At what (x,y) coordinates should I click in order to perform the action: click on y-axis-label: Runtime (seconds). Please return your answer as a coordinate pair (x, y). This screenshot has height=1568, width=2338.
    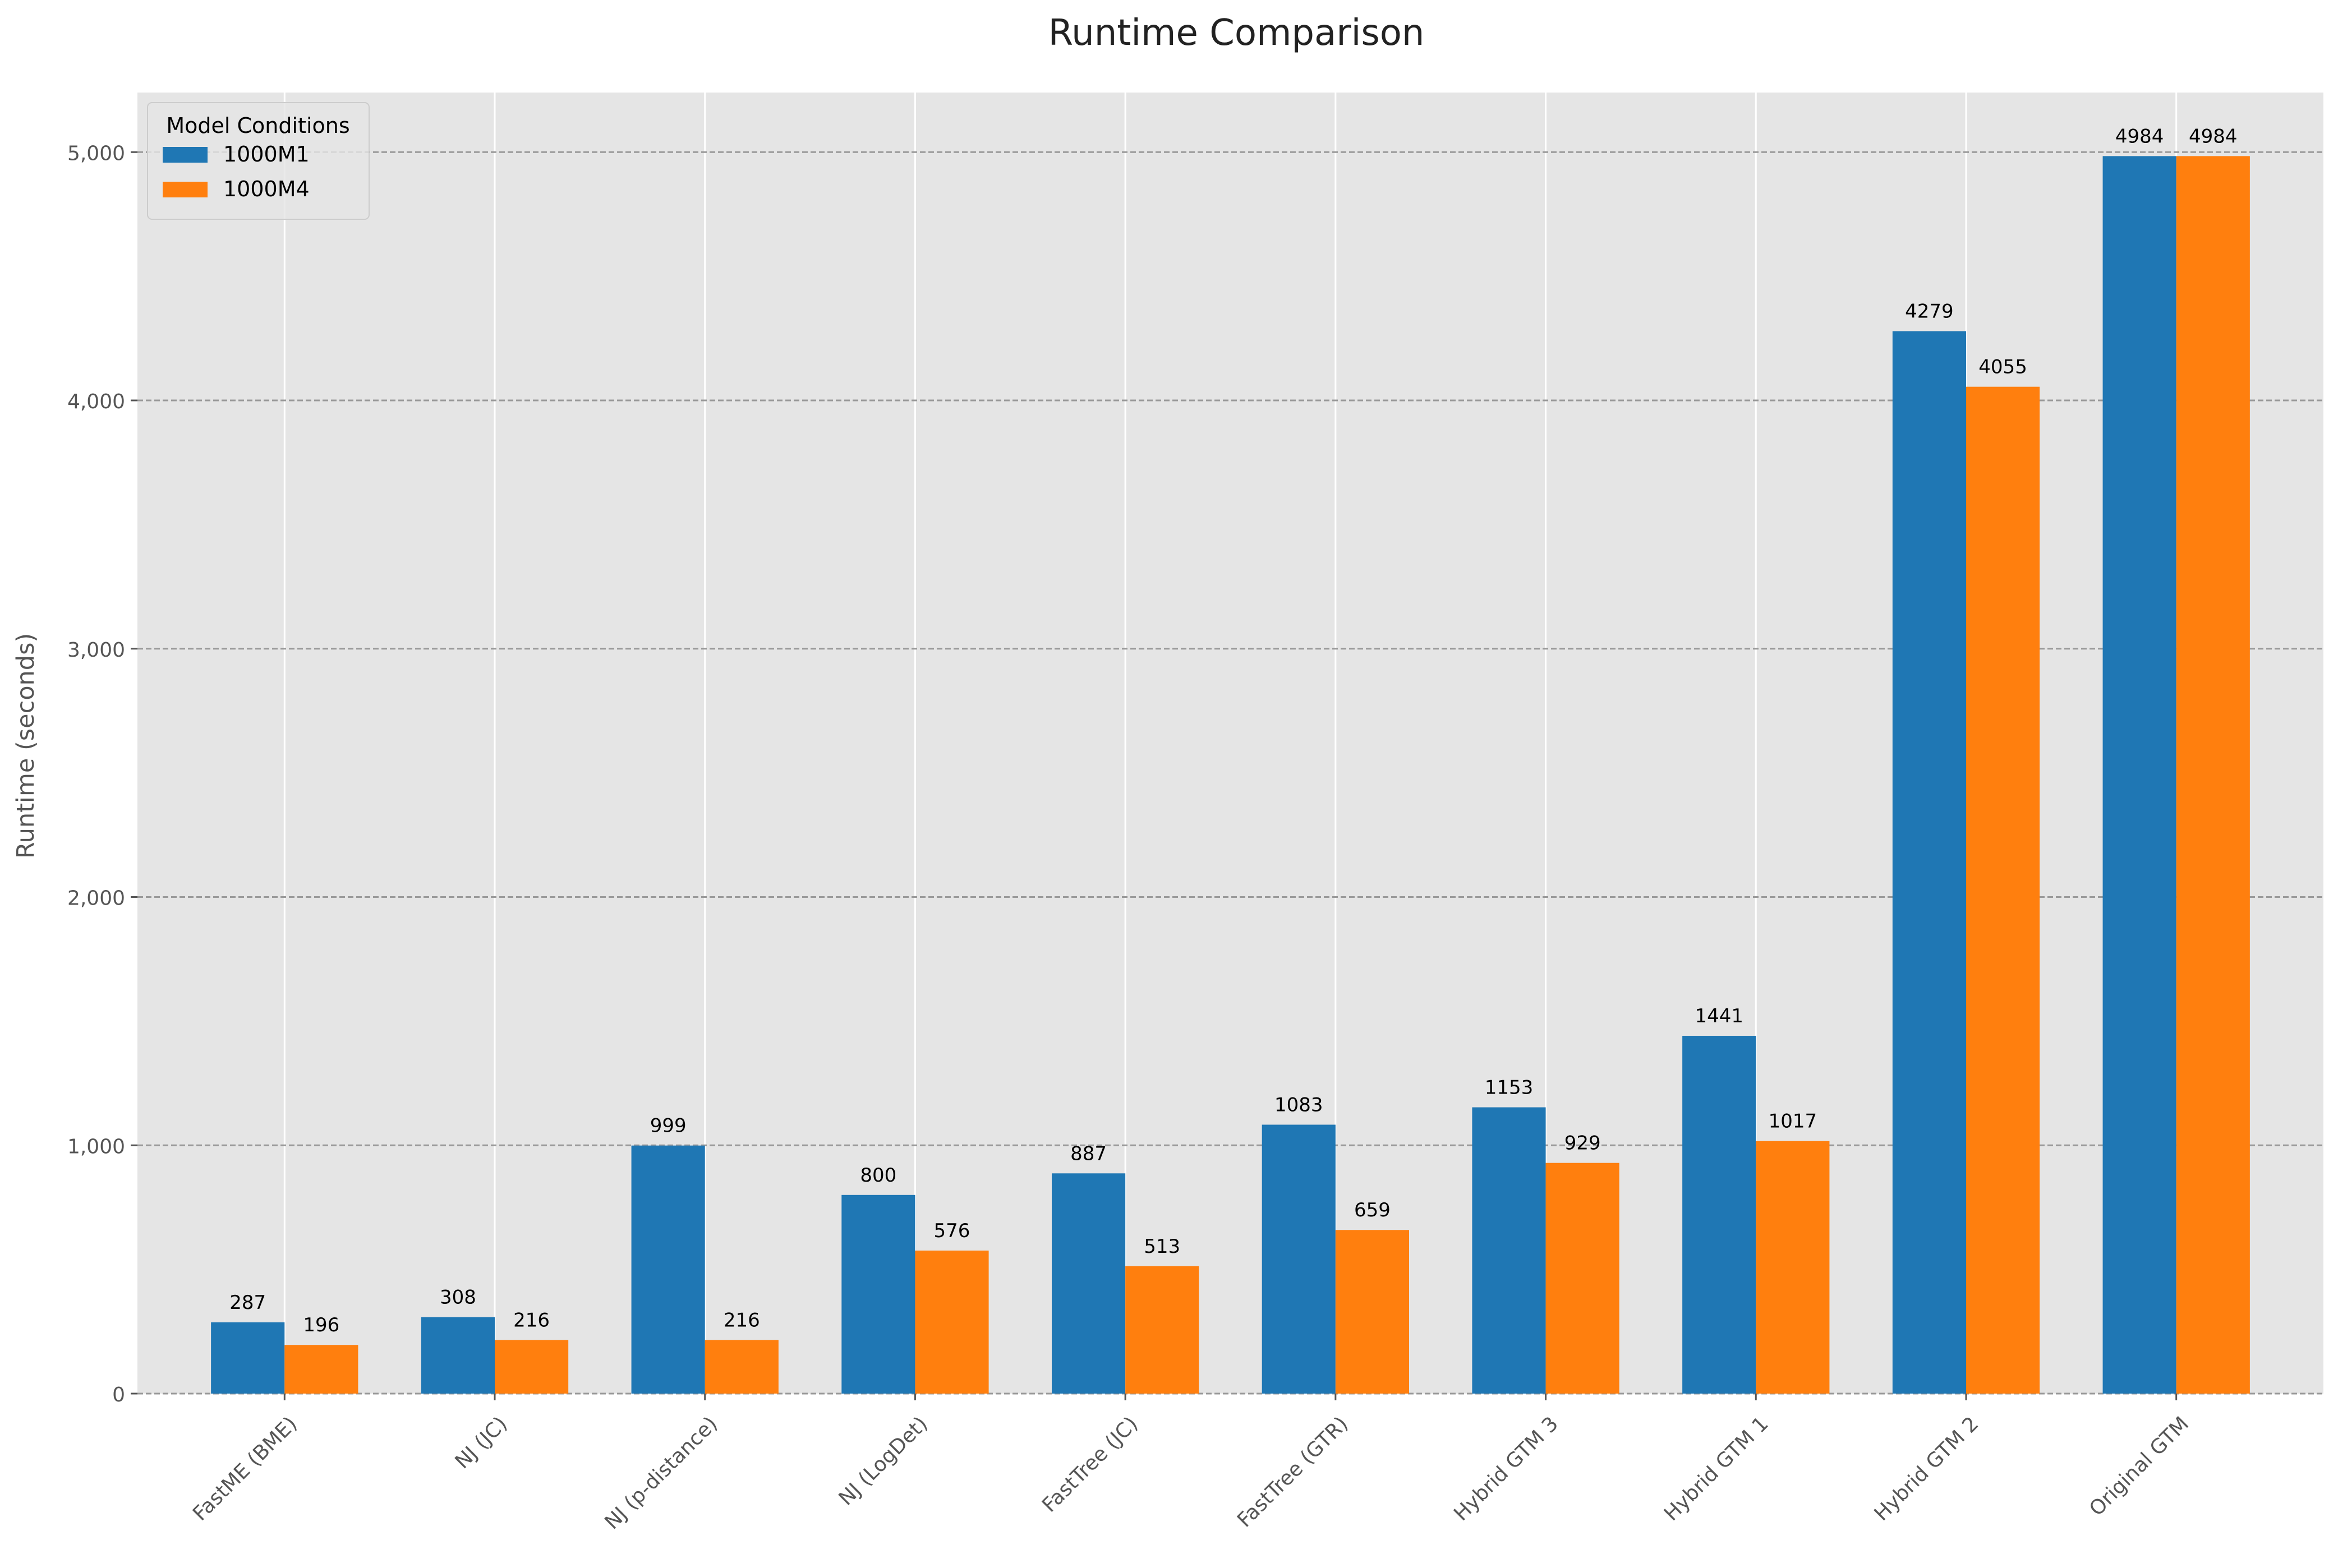
    Looking at the image, I should click on (26, 746).